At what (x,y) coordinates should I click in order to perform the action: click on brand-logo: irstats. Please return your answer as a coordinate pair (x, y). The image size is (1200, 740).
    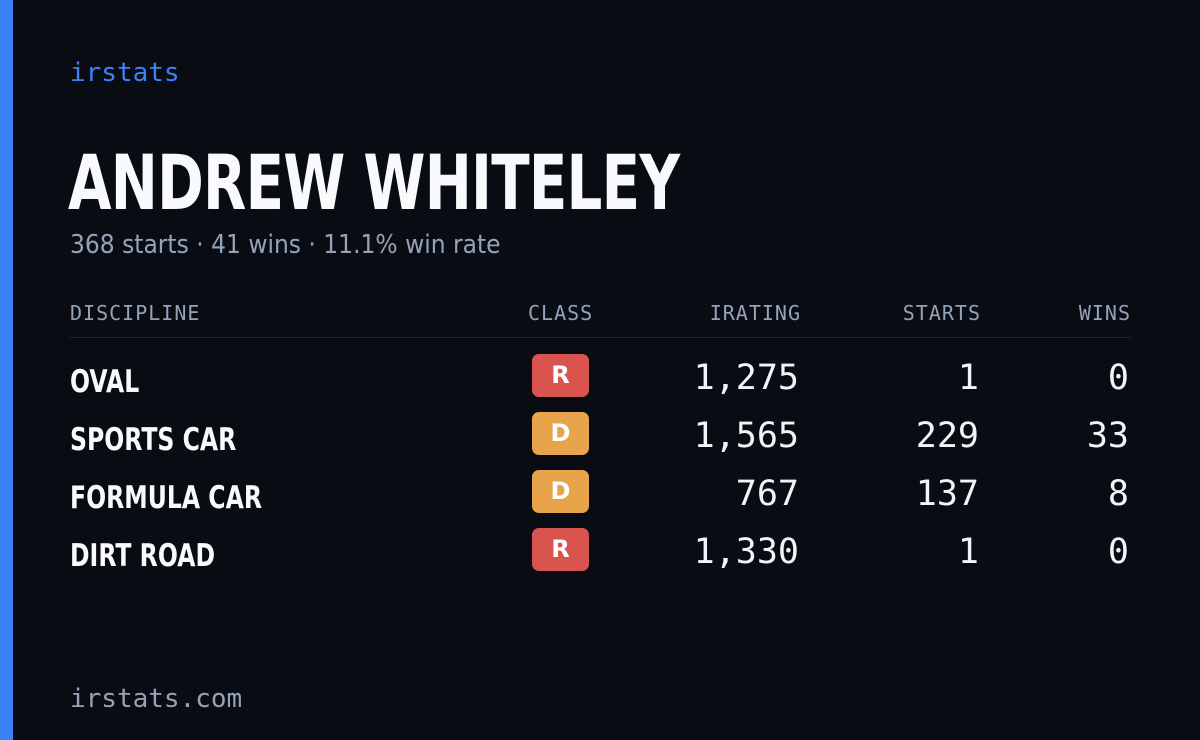
    Looking at the image, I should click on (125, 73).